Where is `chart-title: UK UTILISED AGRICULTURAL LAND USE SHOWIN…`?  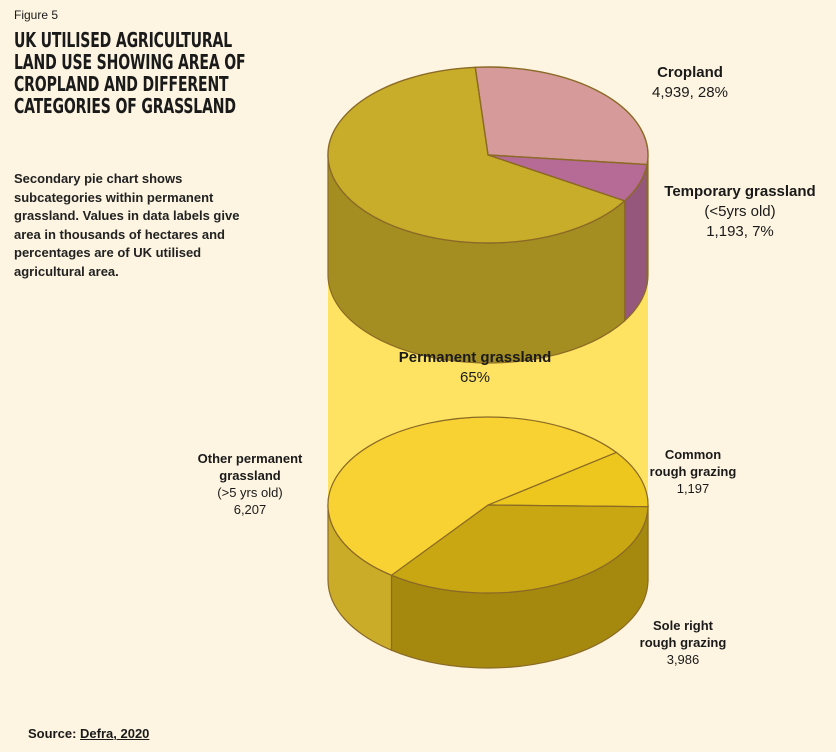
chart-title: UK UTILISED AGRICULTURAL LAND USE SHOWIN… is located at coordinates (130, 73).